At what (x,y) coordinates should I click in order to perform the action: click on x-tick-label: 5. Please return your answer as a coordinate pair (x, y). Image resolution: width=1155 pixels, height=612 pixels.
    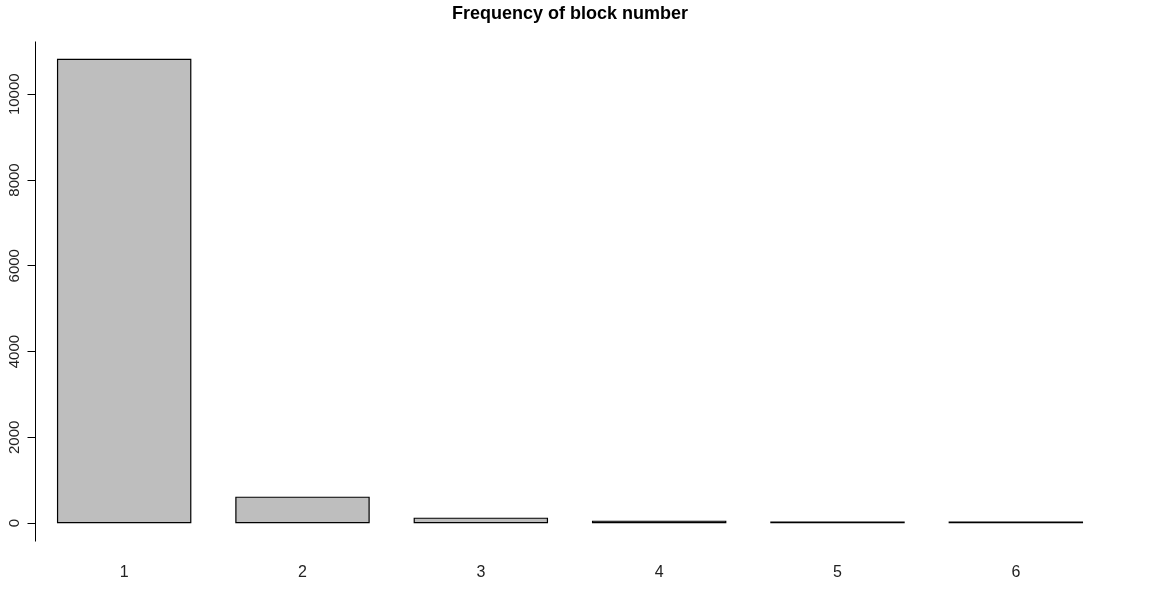
    Looking at the image, I should click on (838, 571).